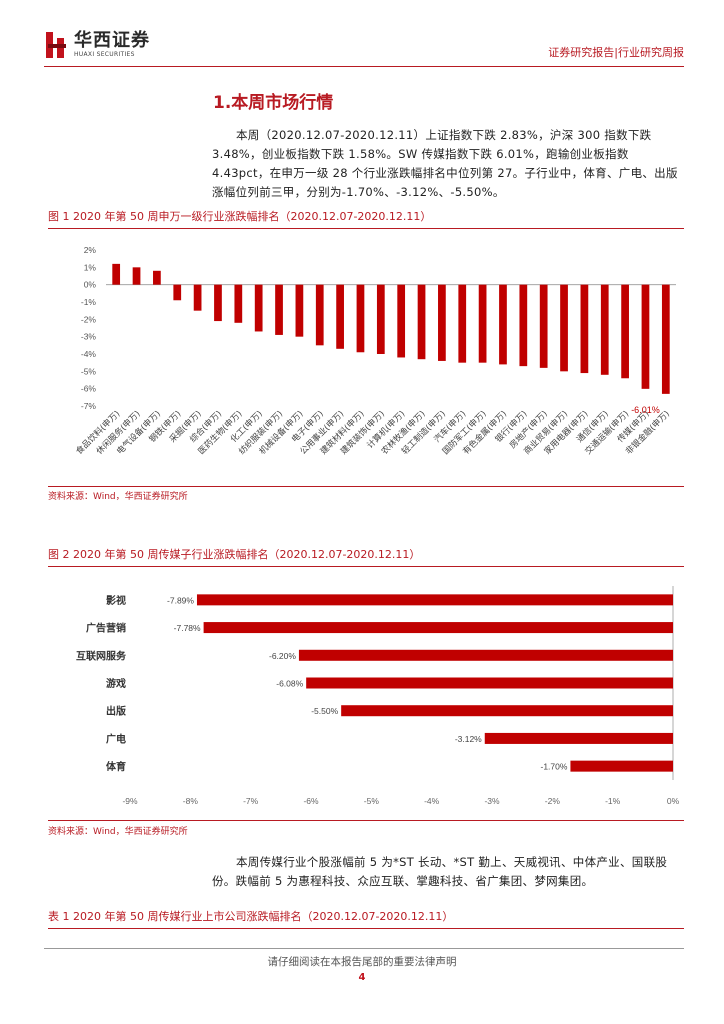 The width and height of the screenshot is (724, 1024). What do you see at coordinates (116, 766) in the screenshot?
I see `y-category-label: 体育` at bounding box center [116, 766].